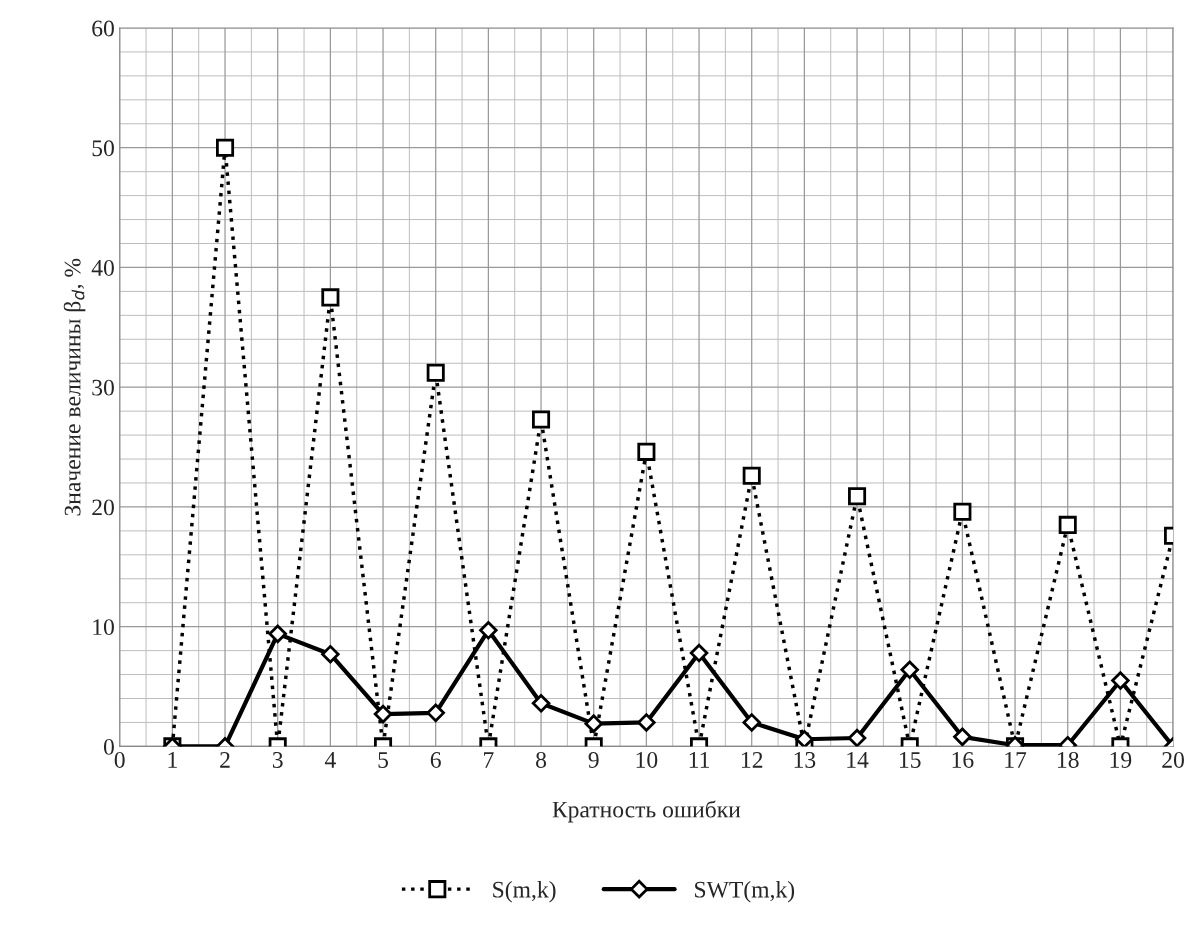  I want to click on y-tick-label: 40, so click(102, 267).